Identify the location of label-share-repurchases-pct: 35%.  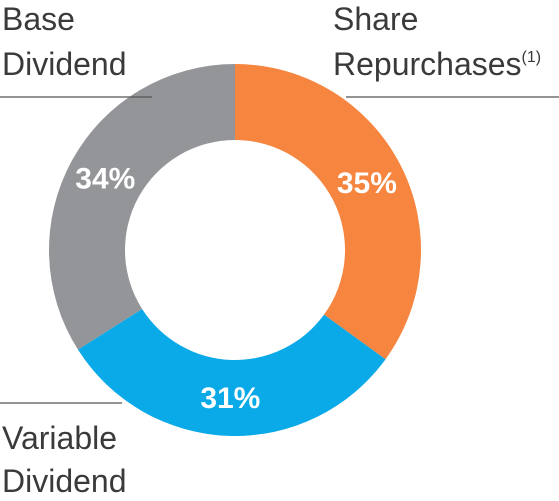
(367, 183).